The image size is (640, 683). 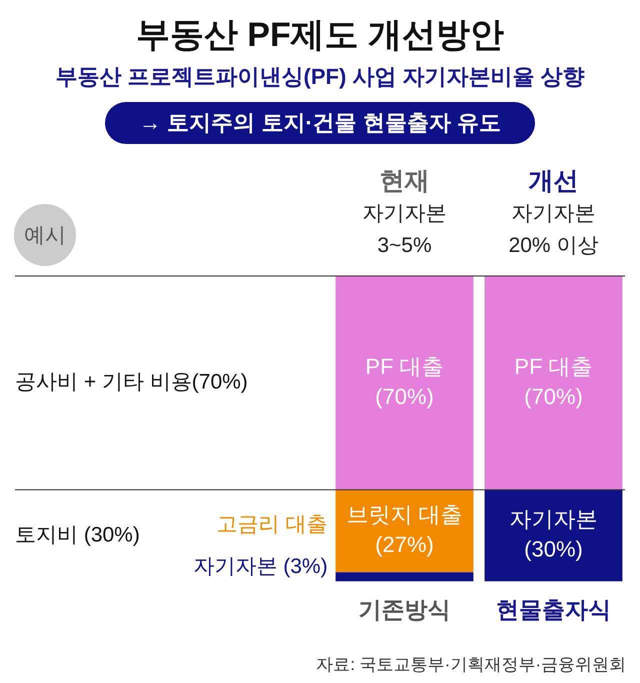 I want to click on data-label: 브릿지 대출 (27%), so click(x=404, y=530).